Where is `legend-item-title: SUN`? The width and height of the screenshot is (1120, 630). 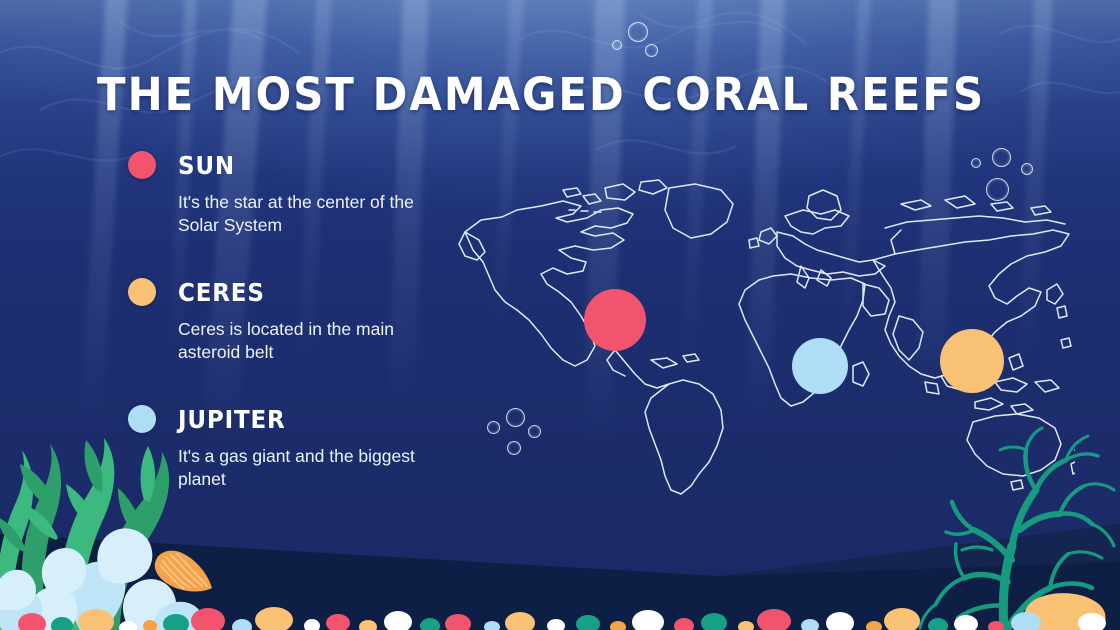
legend-item-title: SUN is located at coordinates (206, 165).